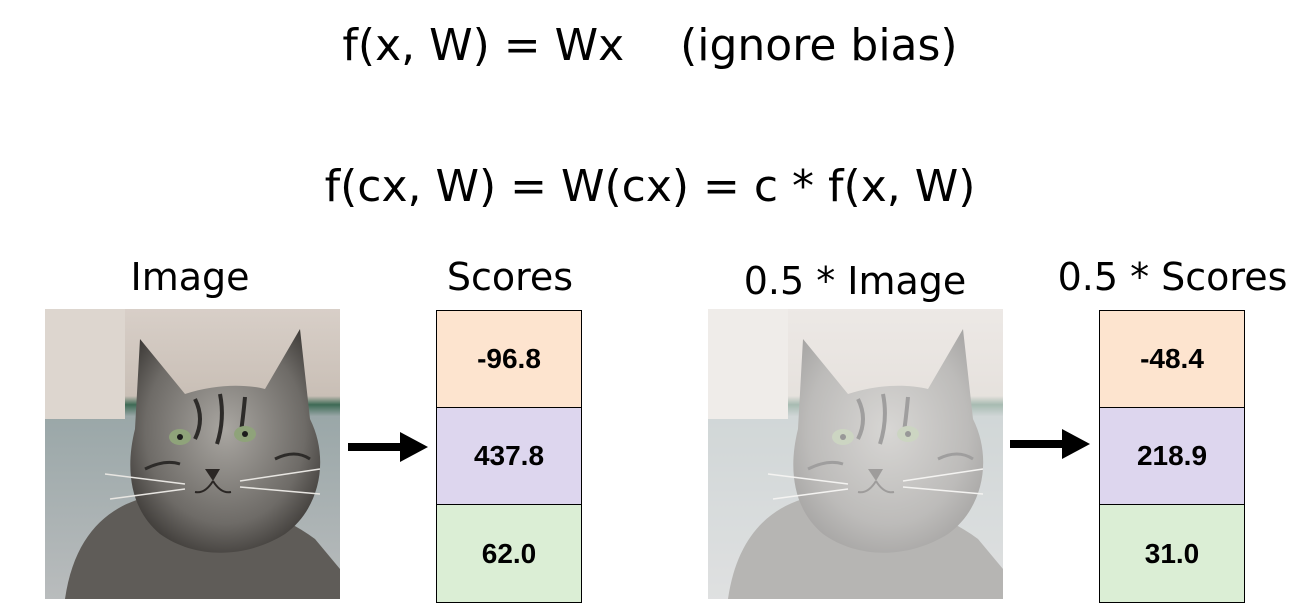 This screenshot has height=615, width=1300. What do you see at coordinates (509, 359) in the screenshot?
I see `score-cell: -96.8` at bounding box center [509, 359].